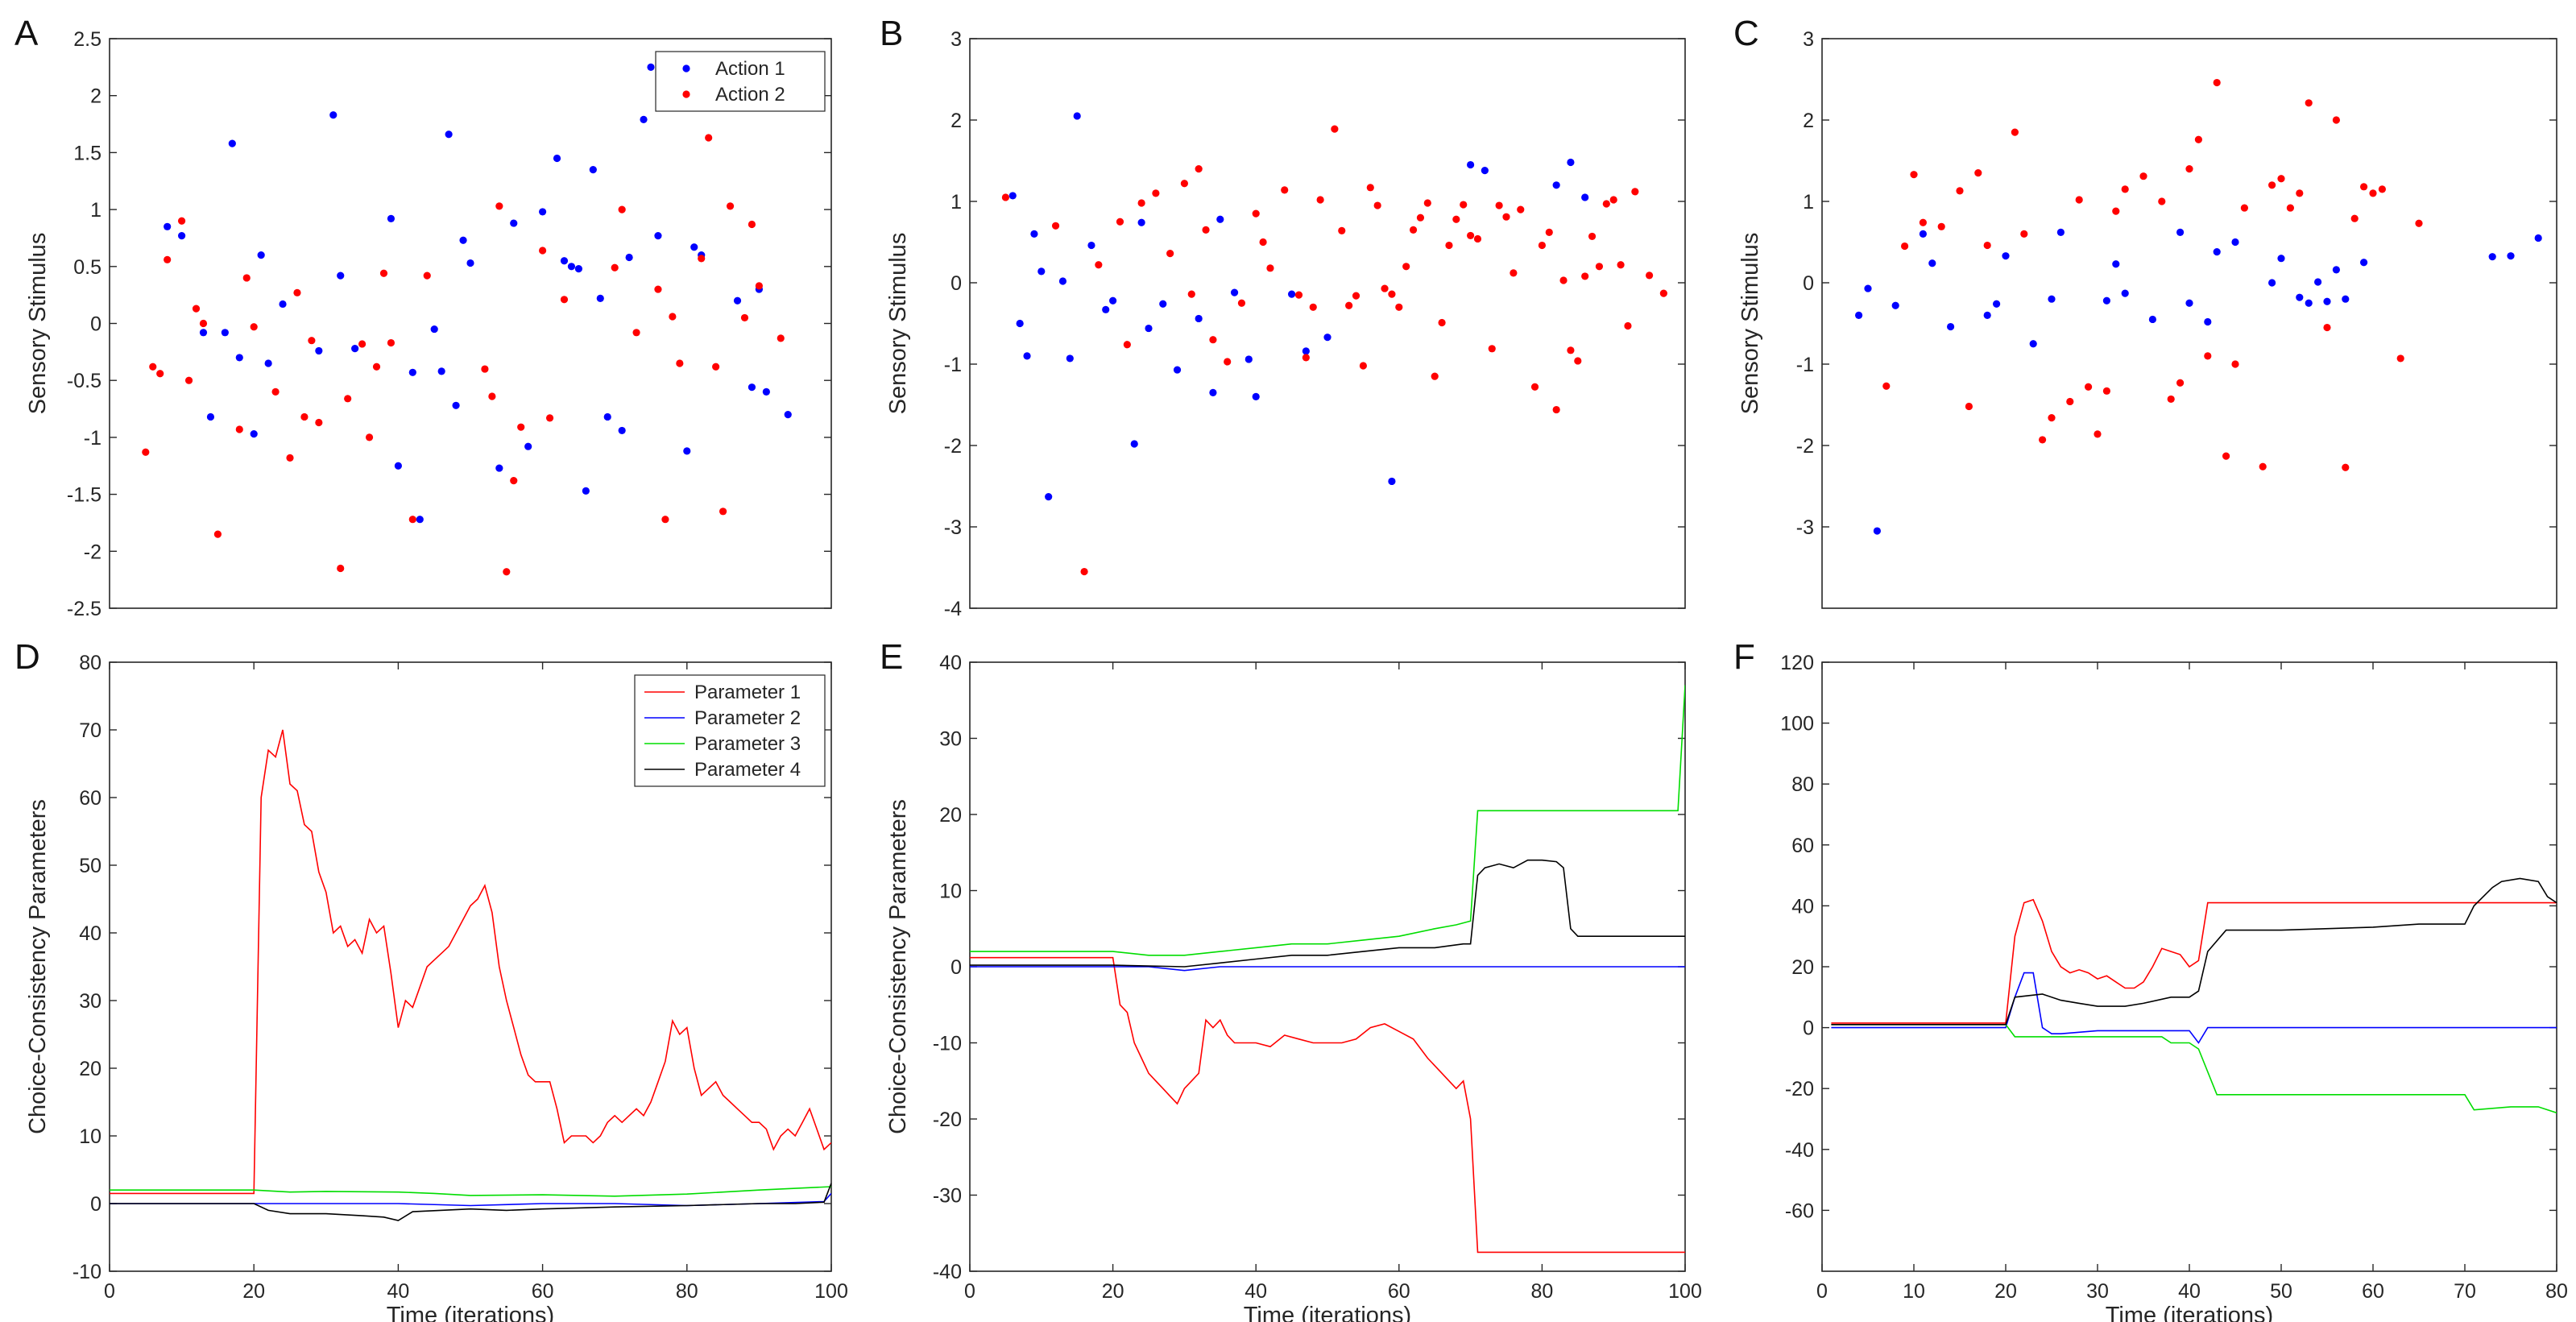 This screenshot has height=1322, width=2576. I want to click on y-axis-label: Choice-Consistency Parameters, so click(38, 966).